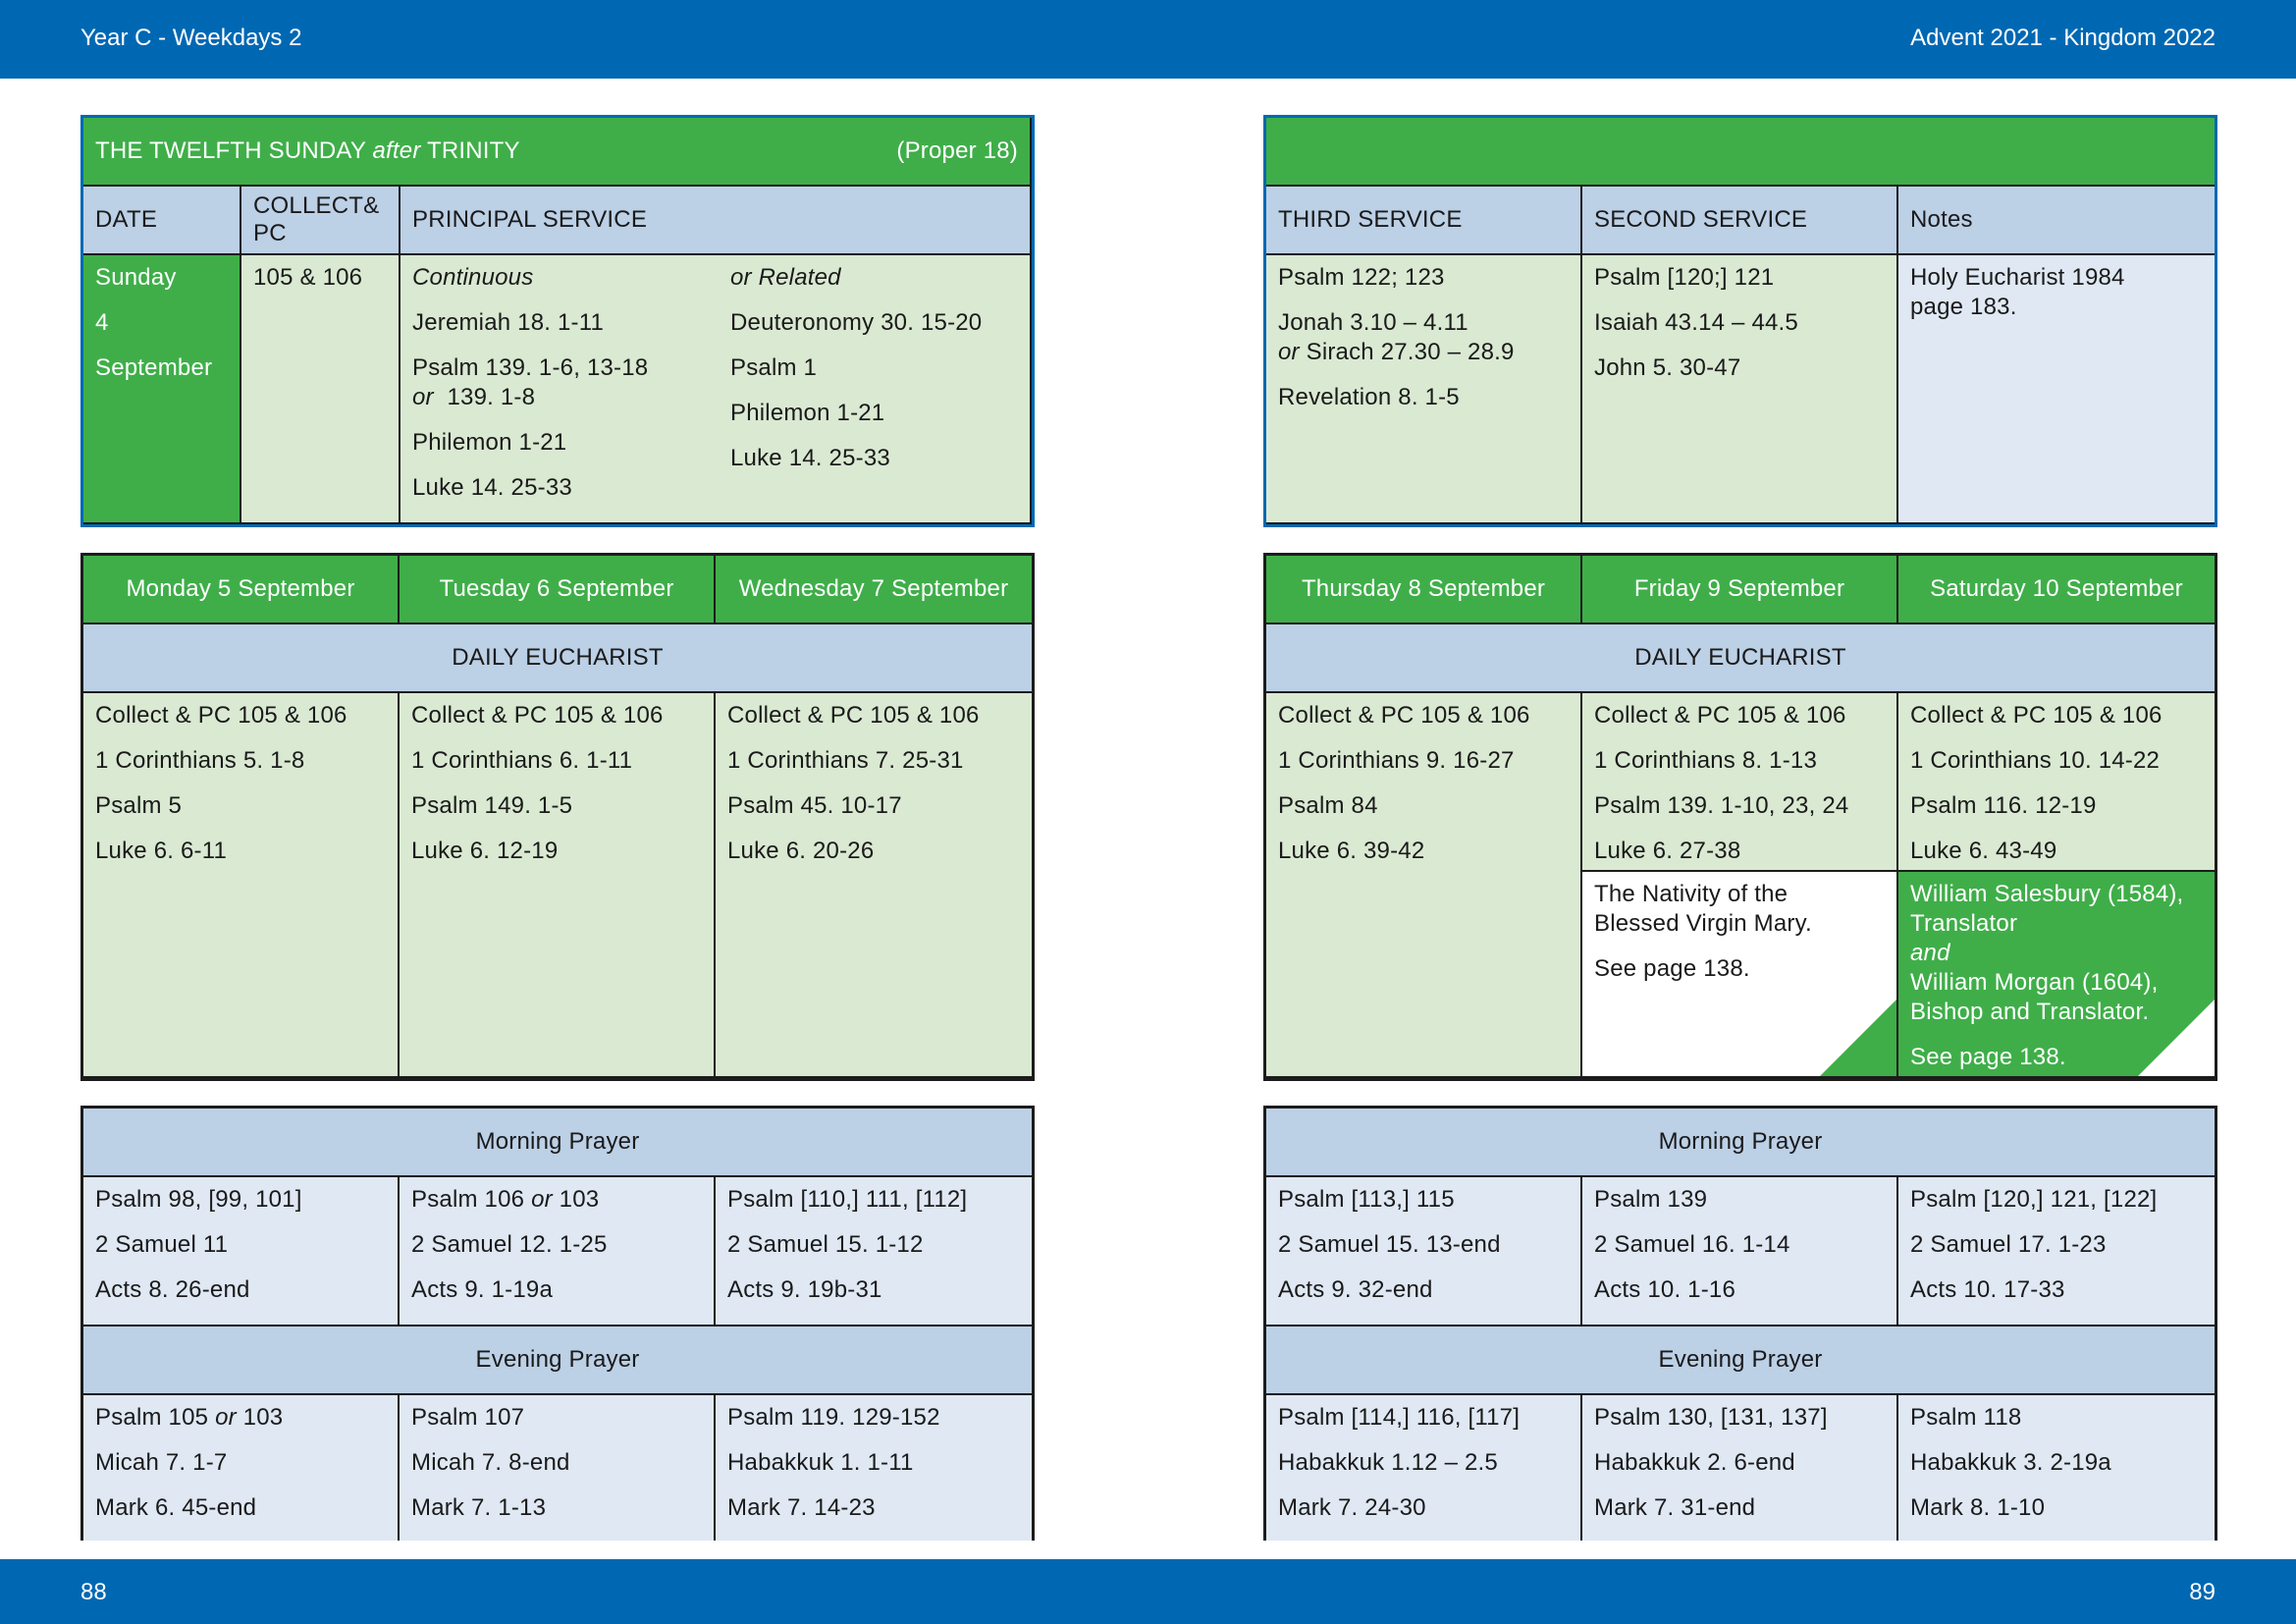 Image resolution: width=2296 pixels, height=1624 pixels. I want to click on day-header-thursday: Thursday 8 September, so click(1423, 589).